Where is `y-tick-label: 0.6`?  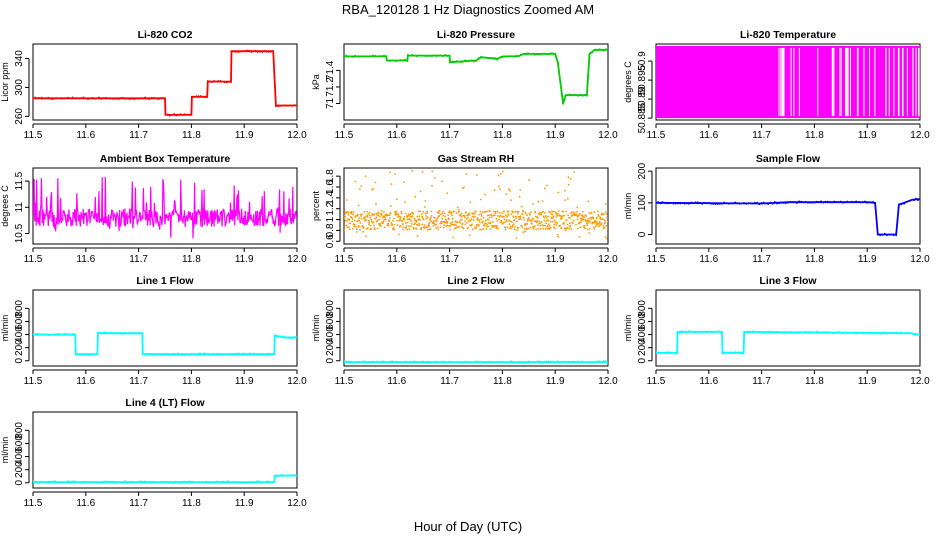 y-tick-label: 0.6 is located at coordinates (330, 241).